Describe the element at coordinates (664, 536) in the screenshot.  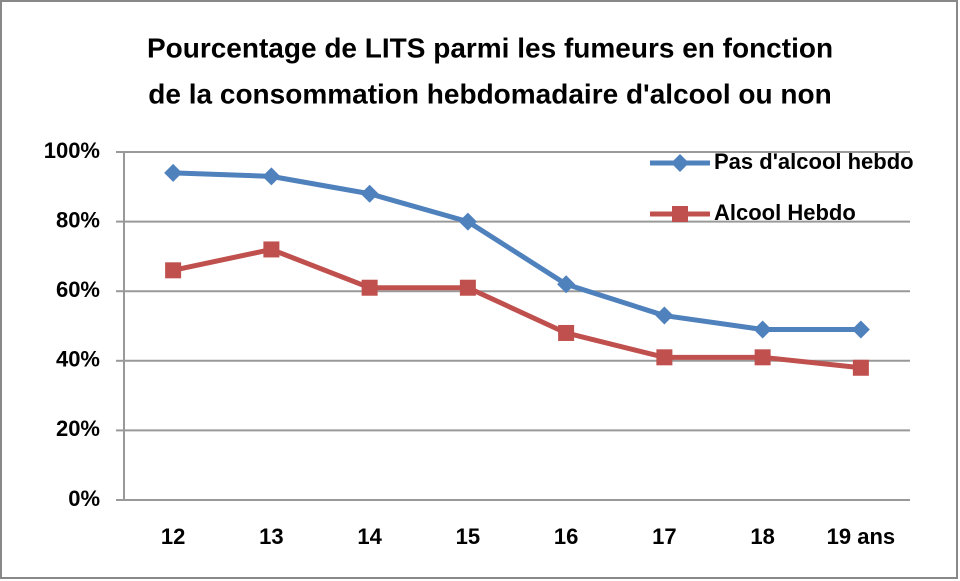
I see `x-tick-label: 17` at that location.